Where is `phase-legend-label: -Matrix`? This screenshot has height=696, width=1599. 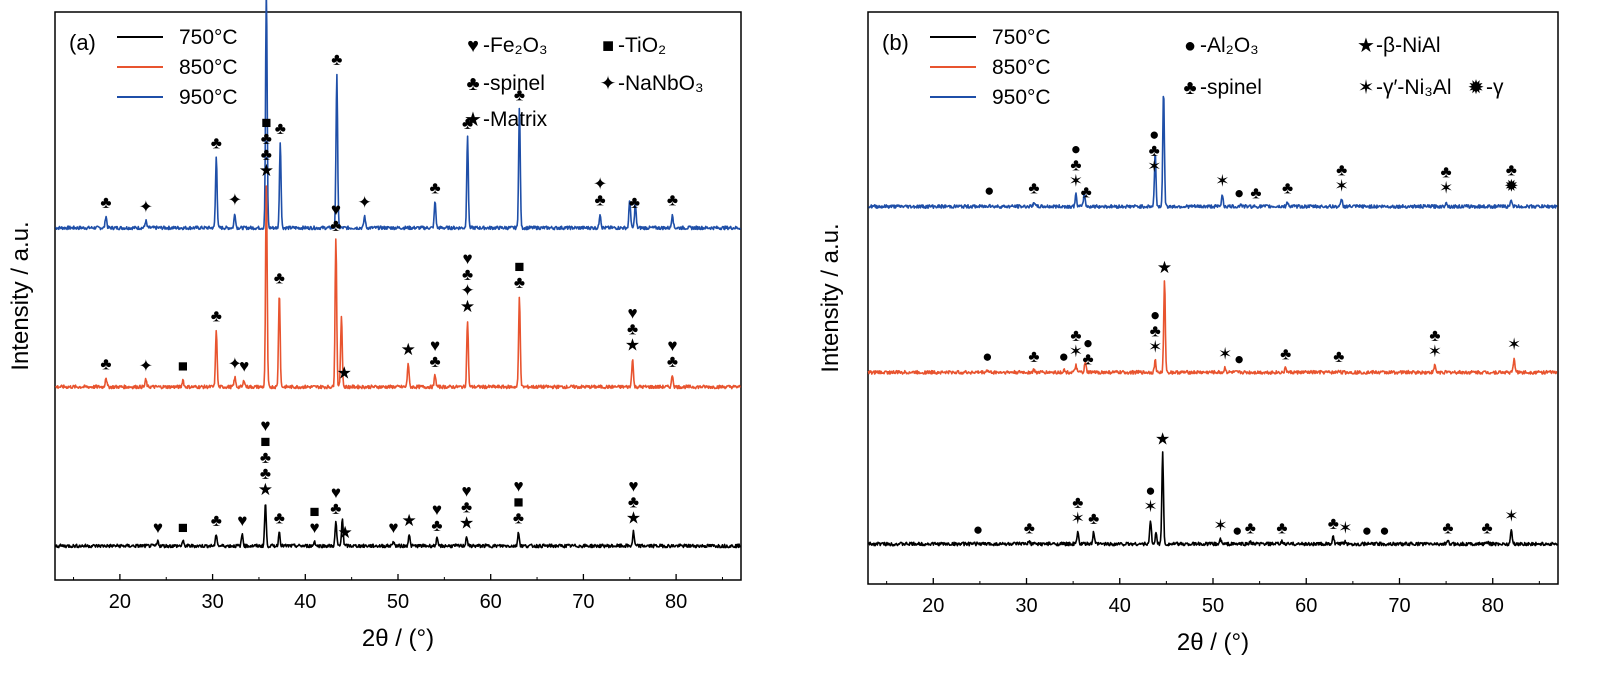
phase-legend-label: -Matrix is located at coordinates (515, 119).